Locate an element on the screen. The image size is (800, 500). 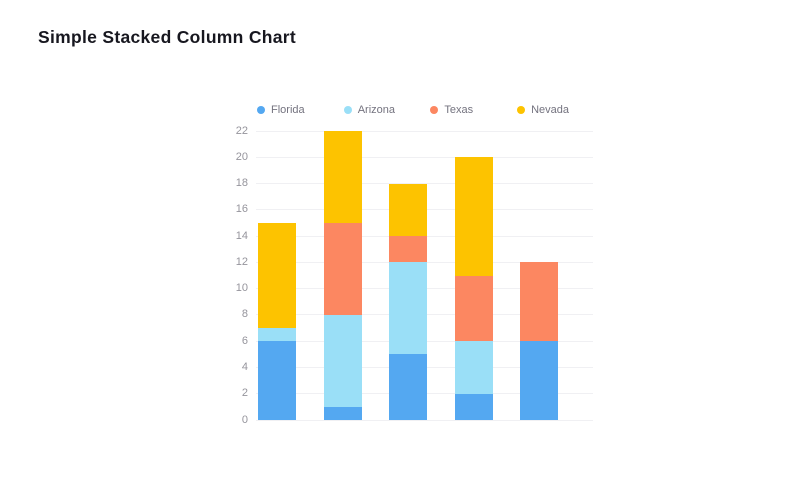
y-axis-tick-label: 4 is located at coordinates (244, 366).